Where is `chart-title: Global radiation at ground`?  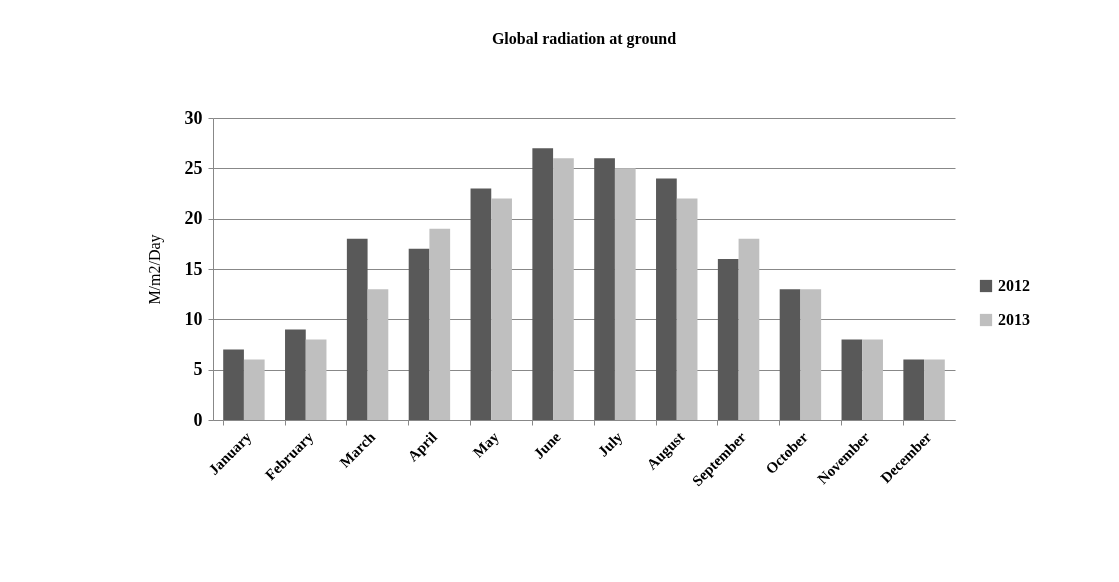
chart-title: Global radiation at ground is located at coordinates (584, 39).